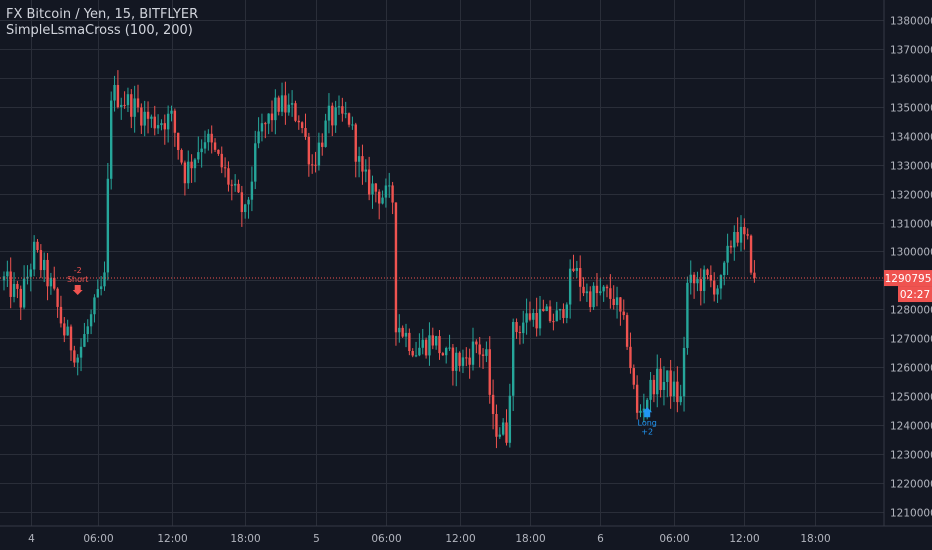 The image size is (932, 550). Describe the element at coordinates (102, 14) in the screenshot. I see `symbol-title: FX Bitcoin / Yen, 15, BITFLYER` at that location.